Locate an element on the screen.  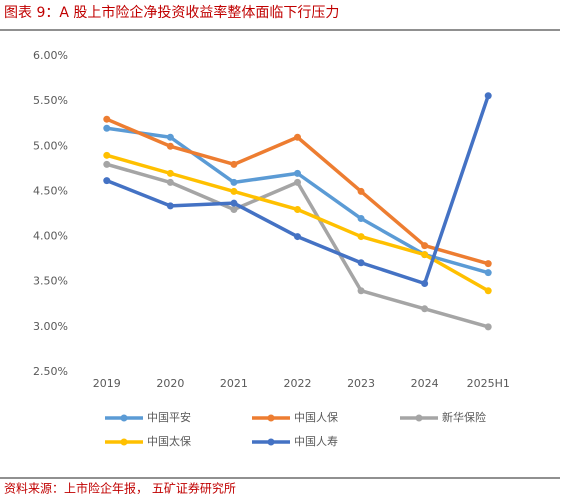
x-tick-label: 2022 is located at coordinates (298, 383).